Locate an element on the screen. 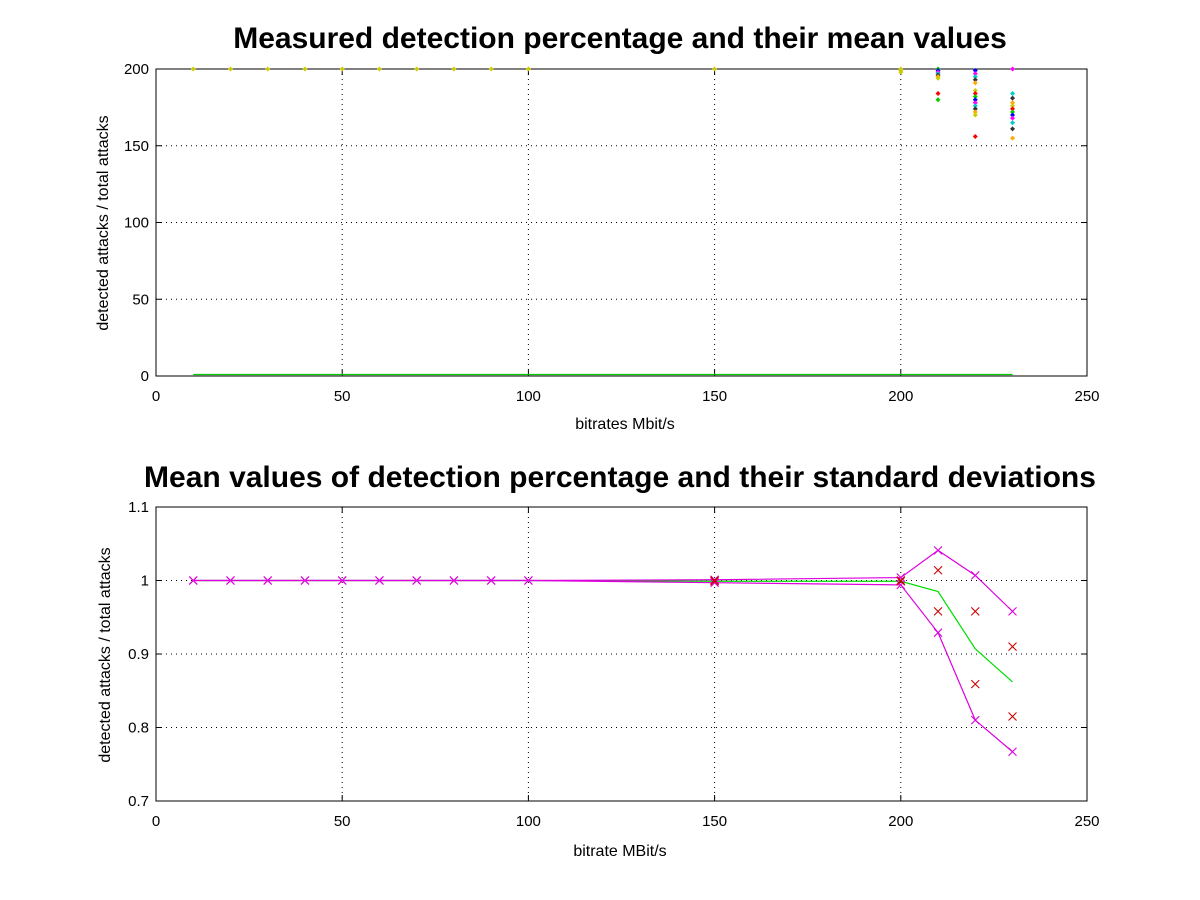 The image size is (1200, 900). bottom-plot-xtick-label: 50 is located at coordinates (342, 821).